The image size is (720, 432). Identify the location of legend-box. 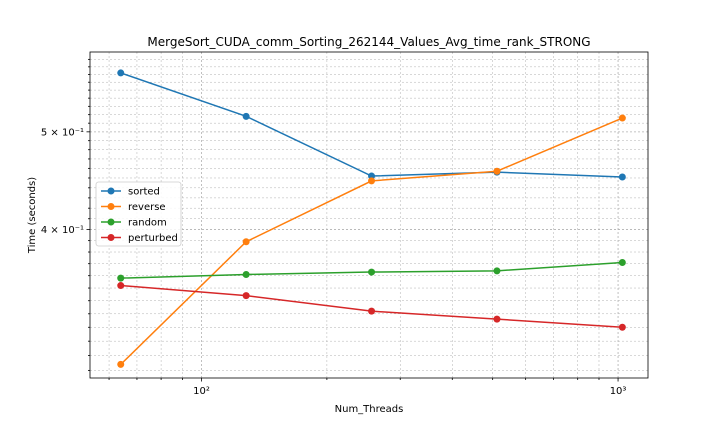
(138, 214).